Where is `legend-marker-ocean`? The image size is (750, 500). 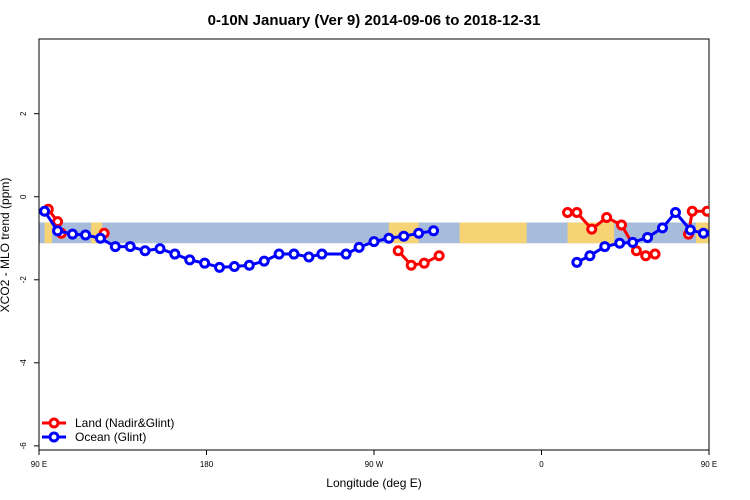 legend-marker-ocean is located at coordinates (54, 437).